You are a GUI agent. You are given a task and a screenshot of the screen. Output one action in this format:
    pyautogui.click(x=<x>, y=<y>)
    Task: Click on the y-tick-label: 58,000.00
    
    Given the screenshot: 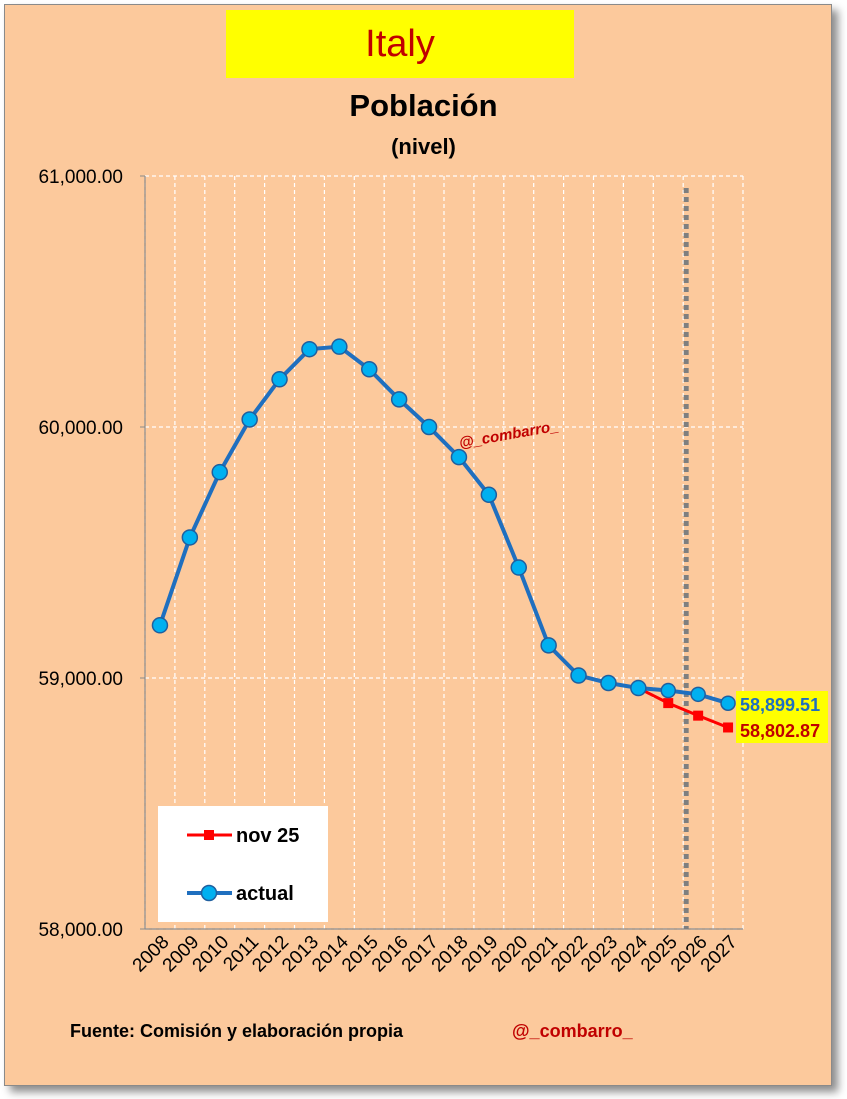 What is the action you would take?
    pyautogui.click(x=80, y=930)
    